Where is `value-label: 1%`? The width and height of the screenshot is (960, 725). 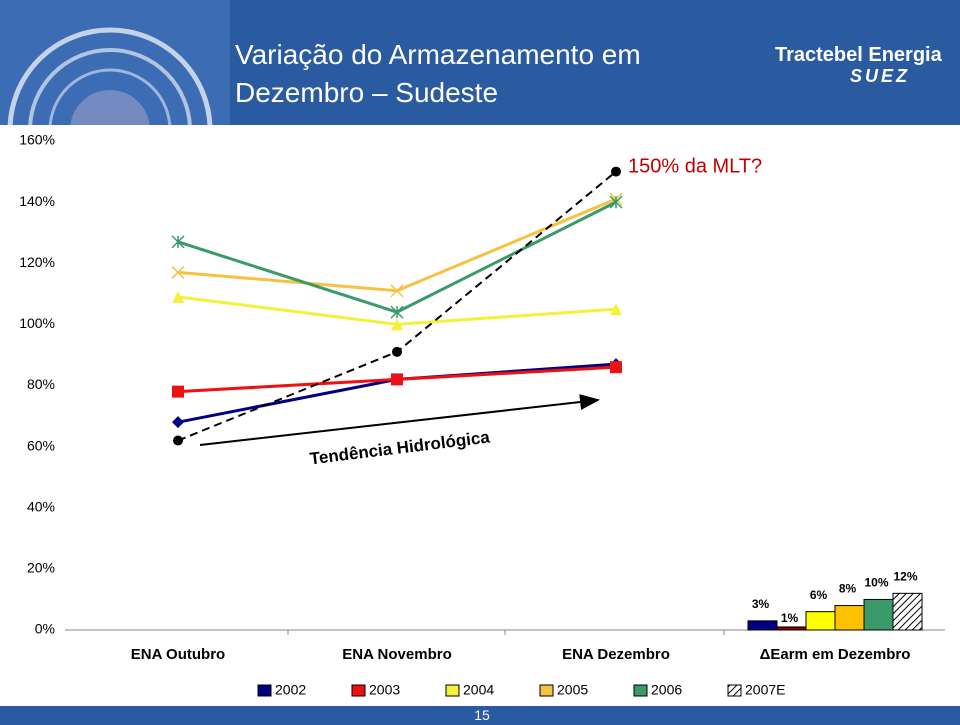 value-label: 1% is located at coordinates (790, 618).